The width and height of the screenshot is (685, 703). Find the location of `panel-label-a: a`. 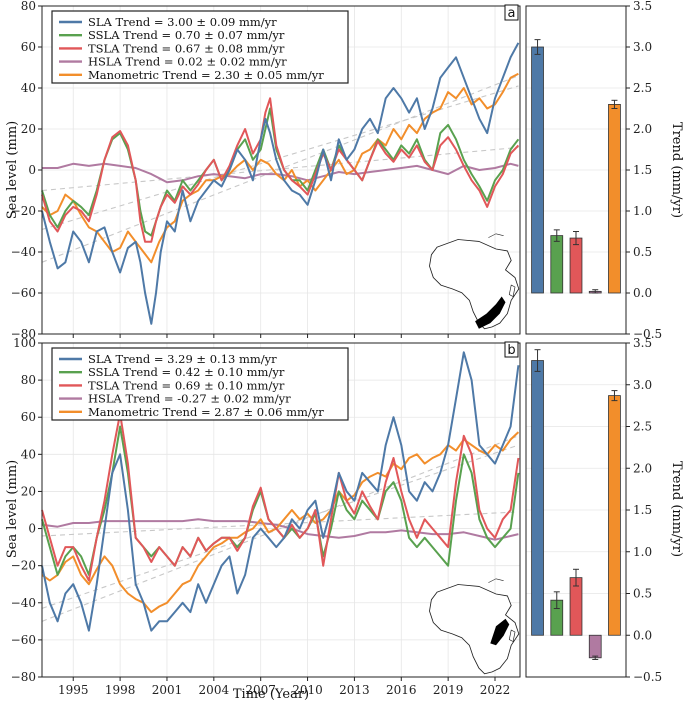

panel-label-a: a is located at coordinates (511, 12).